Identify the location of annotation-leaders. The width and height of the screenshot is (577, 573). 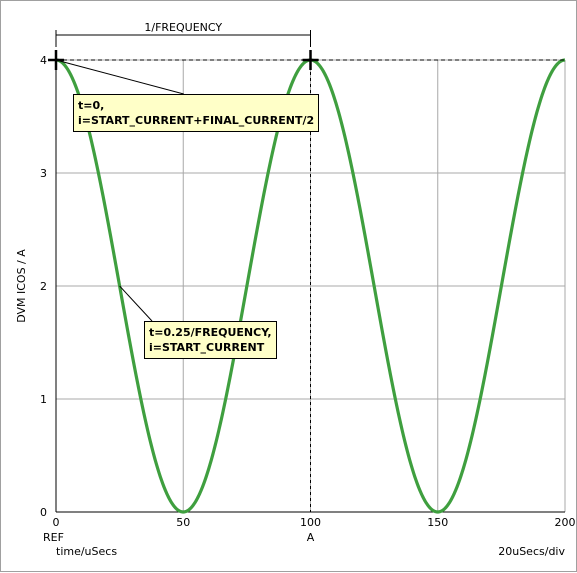
(119, 190).